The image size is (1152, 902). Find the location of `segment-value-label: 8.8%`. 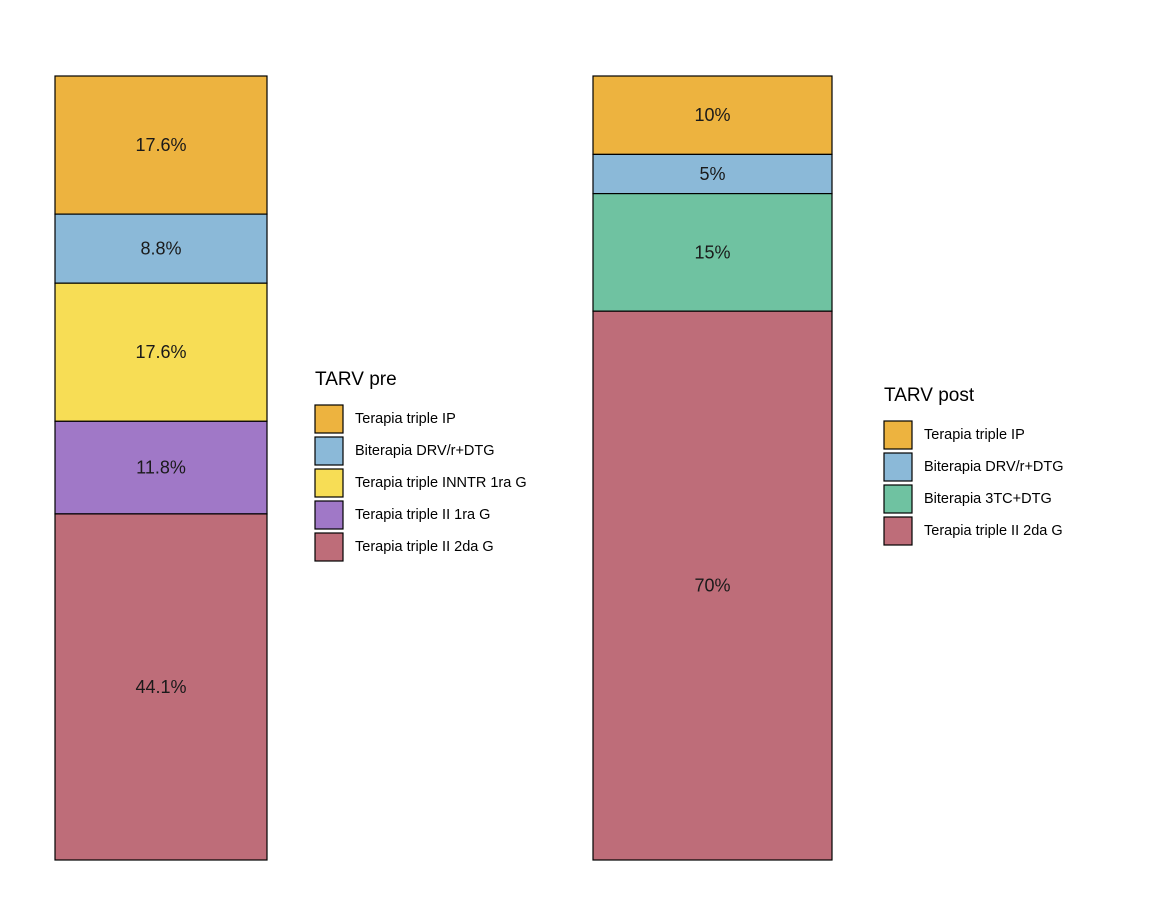

segment-value-label: 8.8% is located at coordinates (160, 249).